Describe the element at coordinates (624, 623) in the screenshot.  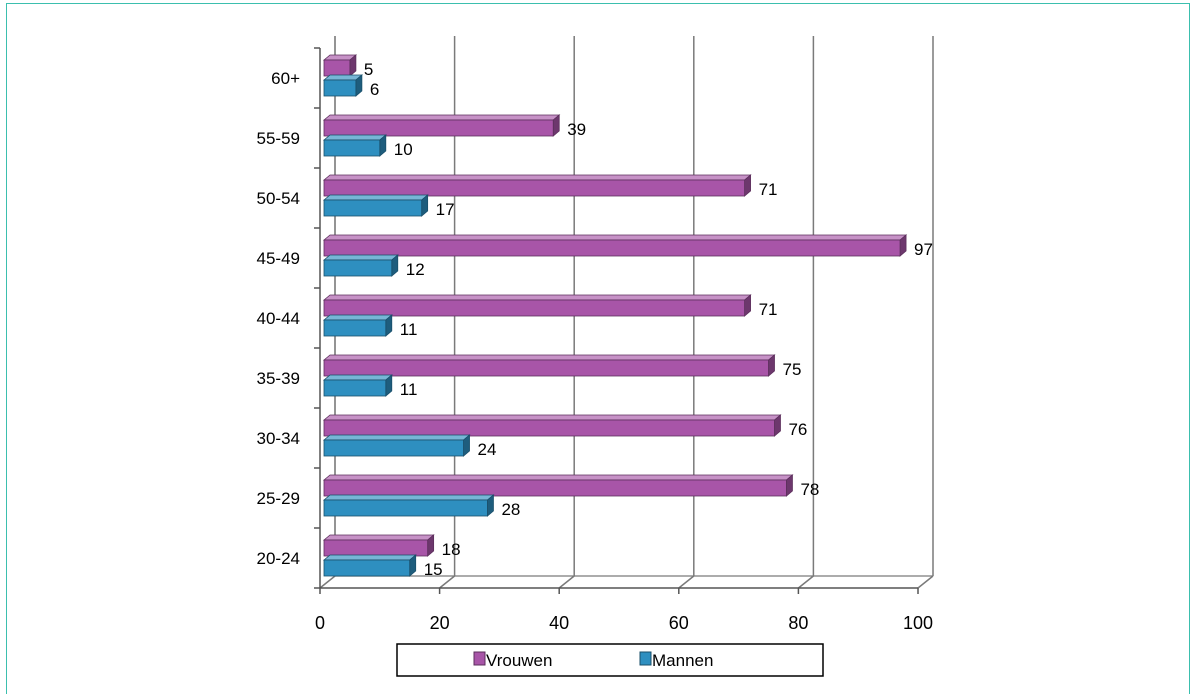
I see `x-tick-labels: 0 20 40 60 80 100` at that location.